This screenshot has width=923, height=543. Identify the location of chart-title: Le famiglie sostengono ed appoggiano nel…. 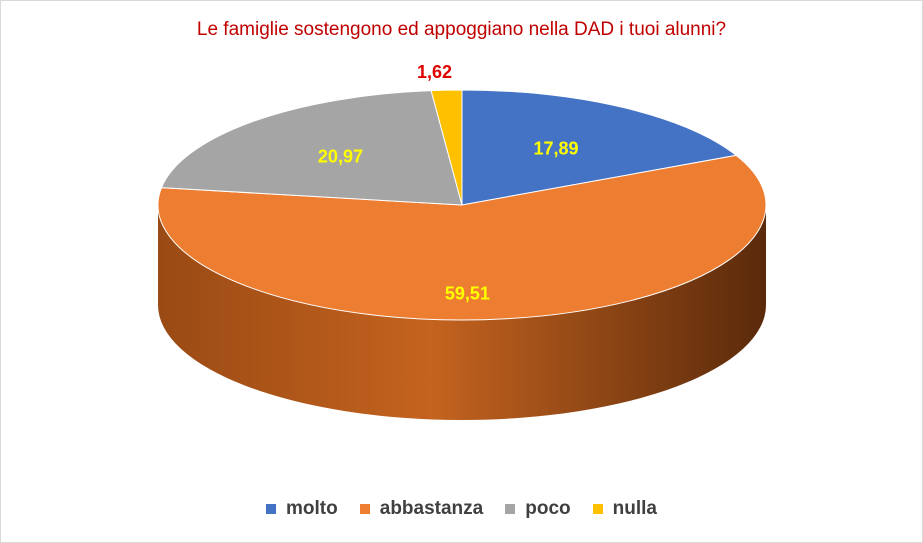
(461, 29).